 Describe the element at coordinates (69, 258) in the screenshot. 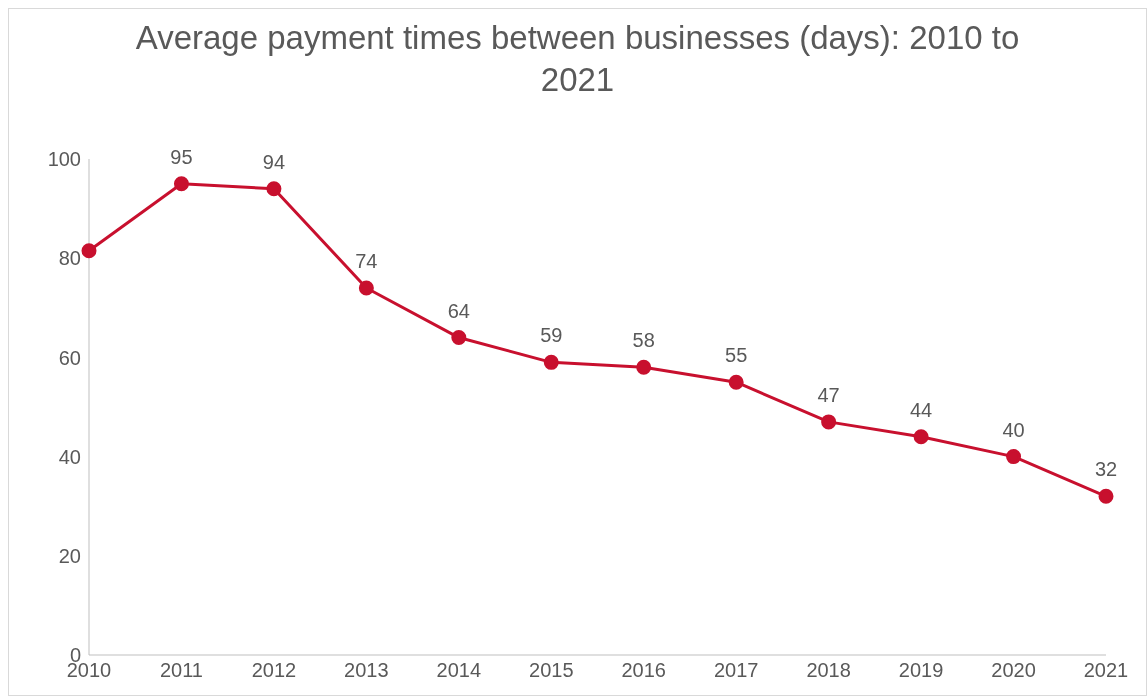

I see `y-tick-label: 80` at that location.